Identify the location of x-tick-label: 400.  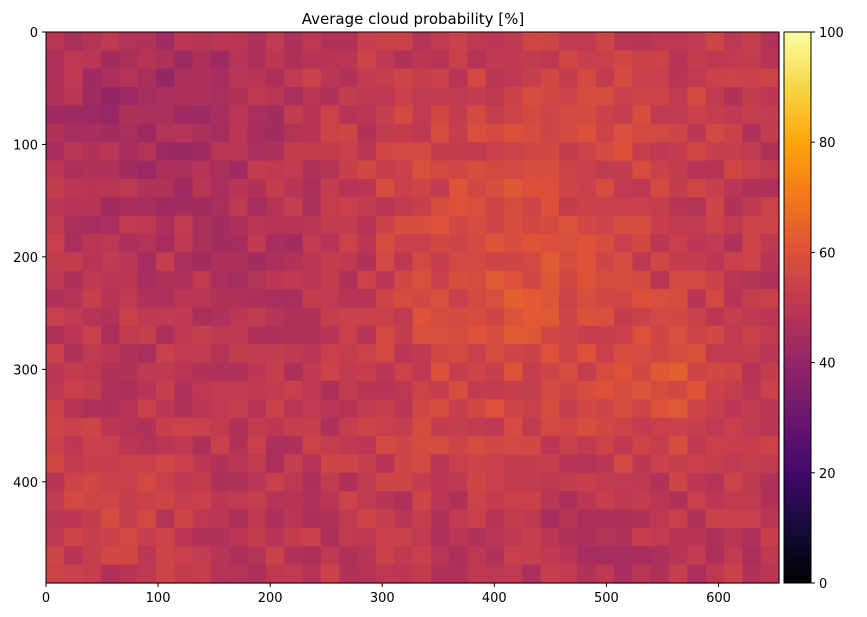
(494, 598).